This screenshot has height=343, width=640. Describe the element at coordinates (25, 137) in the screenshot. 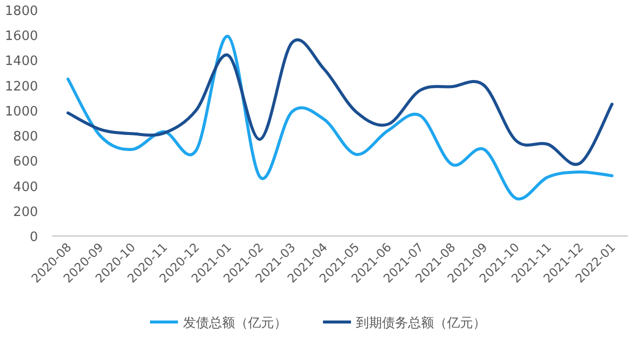

I see `y-tick-label: 800` at that location.